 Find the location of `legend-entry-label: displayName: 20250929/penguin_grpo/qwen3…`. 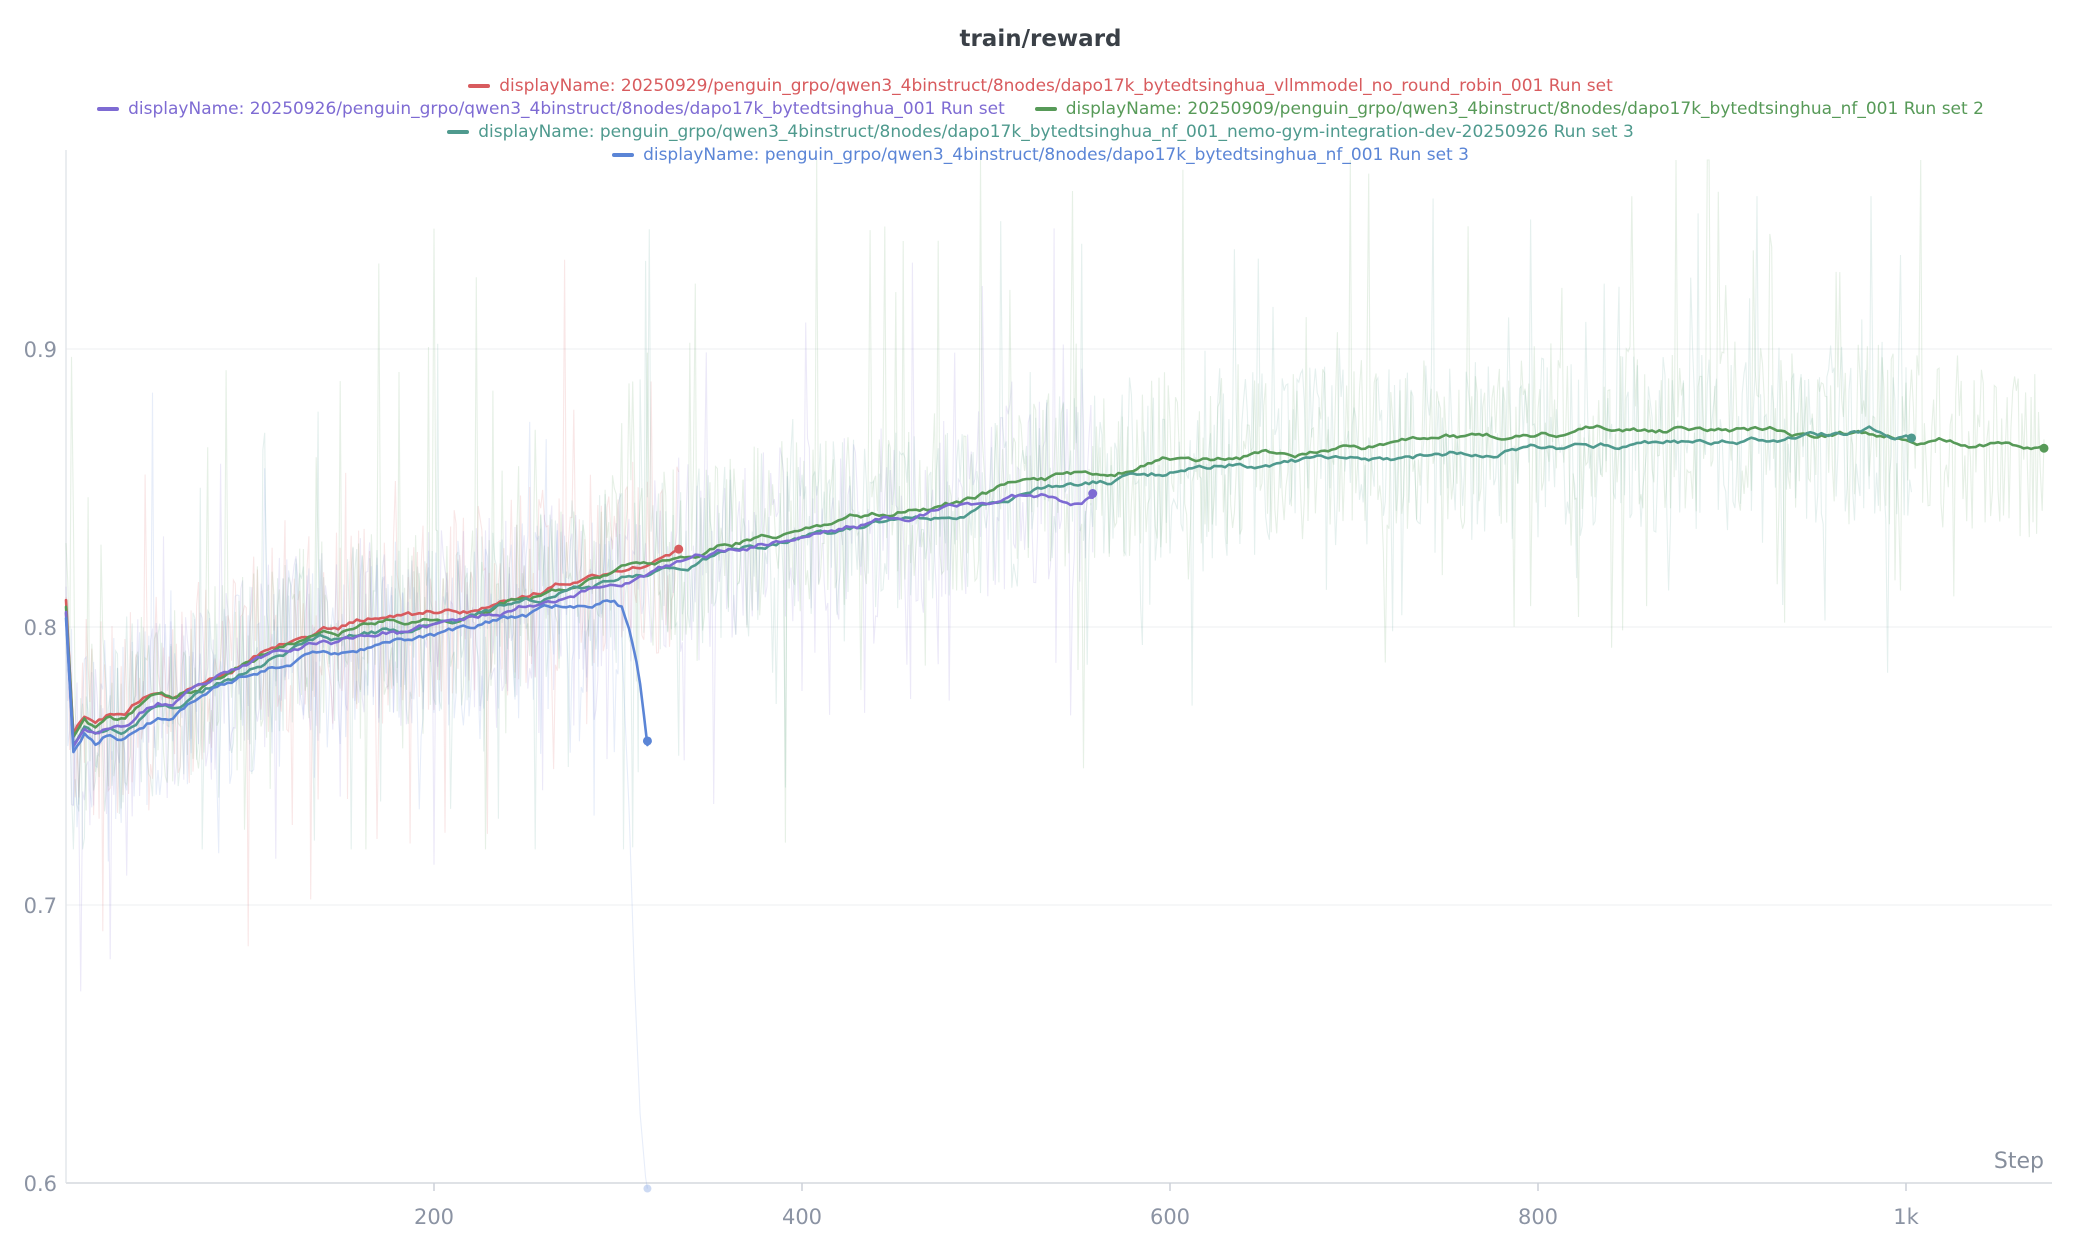

legend-entry-label: displayName: 20250929/penguin_grpo/qwen3… is located at coordinates (1056, 85).